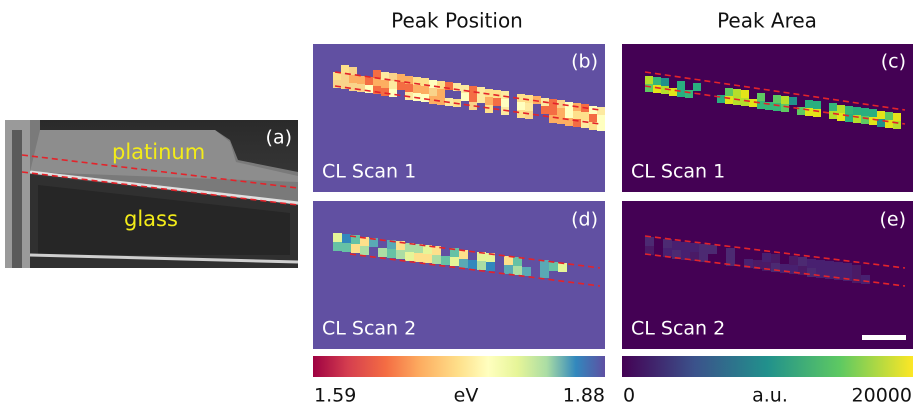 This screenshot has width=914, height=407. I want to click on panel-label: (e), so click(892, 220).